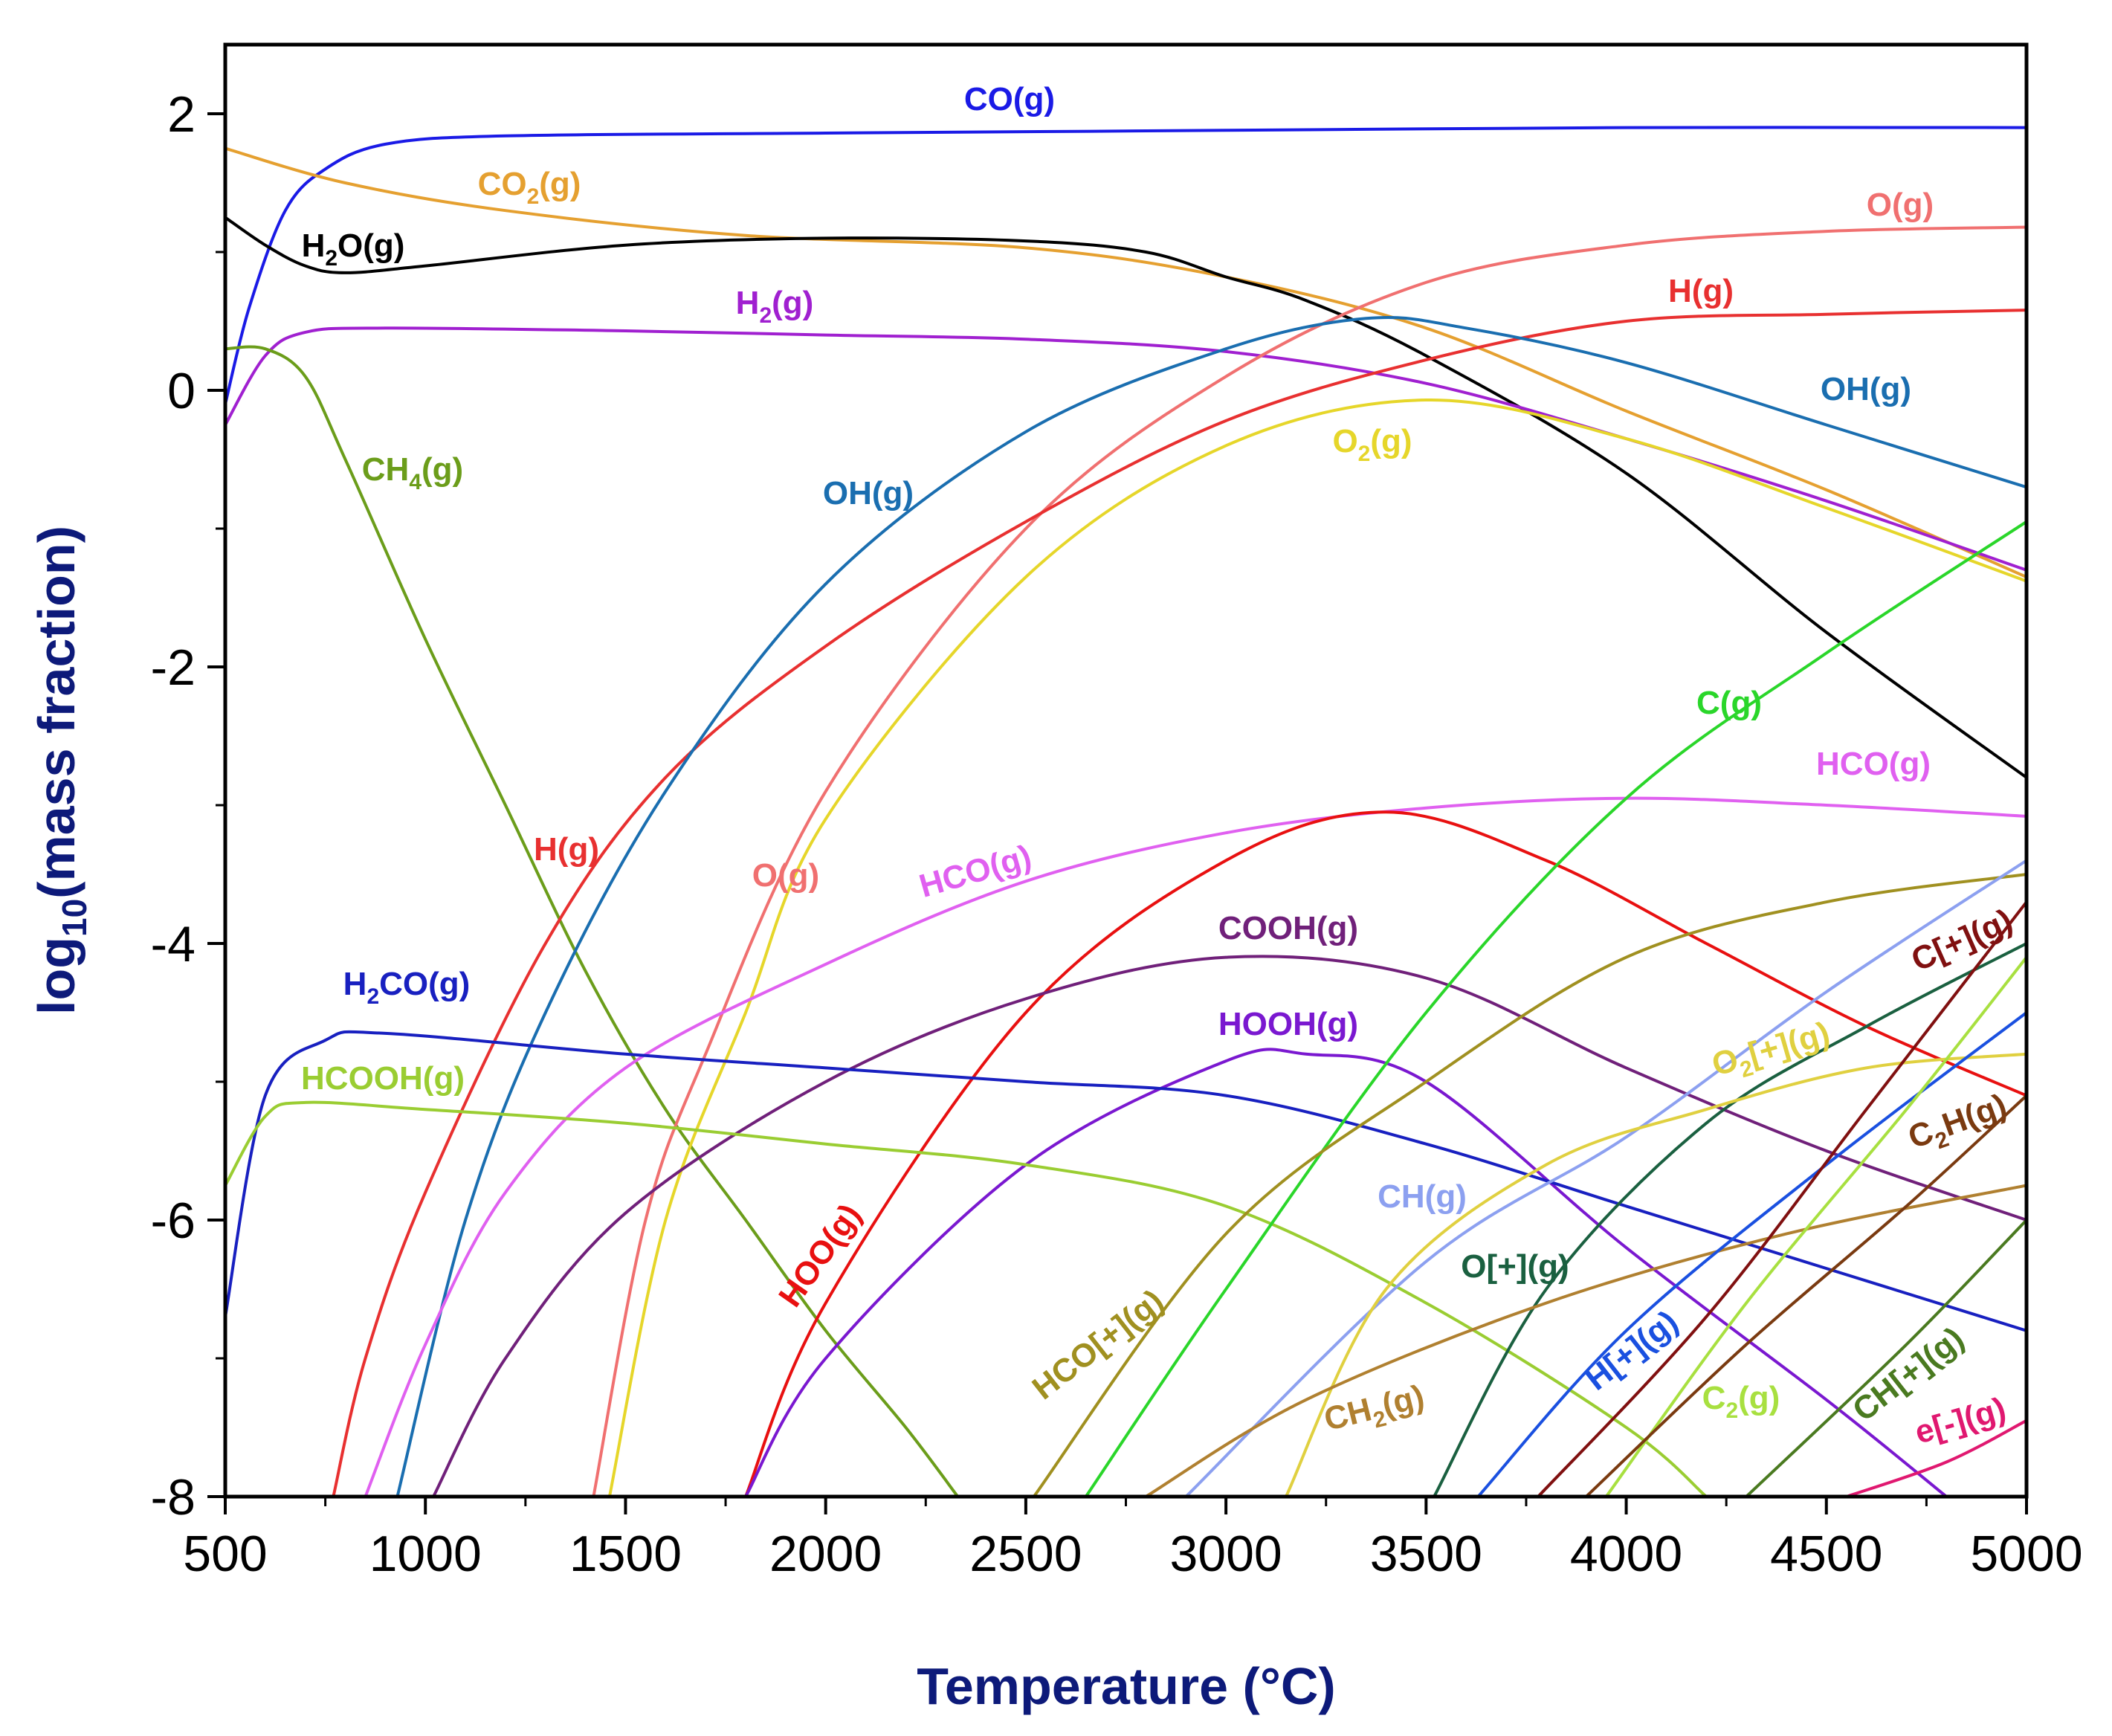  I want to click on series-line-c2-g, so click(1816, 1226).